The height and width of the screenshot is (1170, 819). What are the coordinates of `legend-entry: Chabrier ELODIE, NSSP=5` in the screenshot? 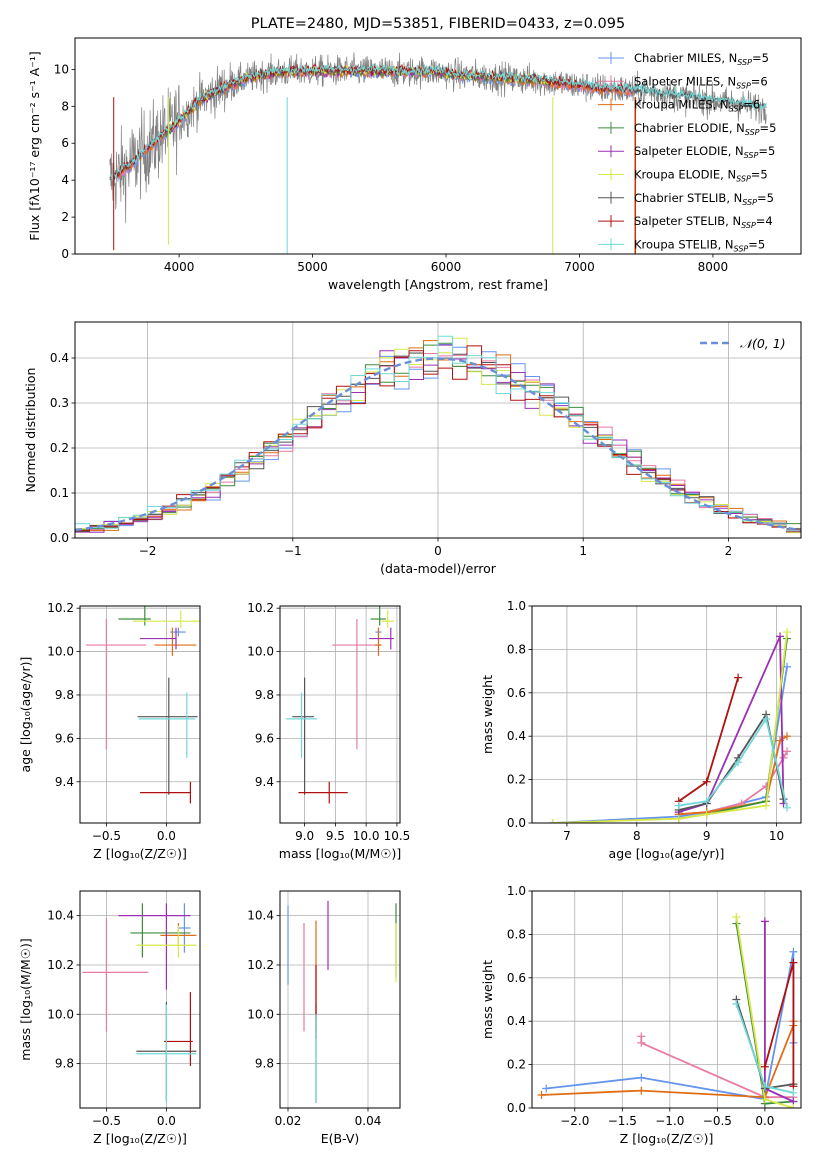 It's located at (705, 129).